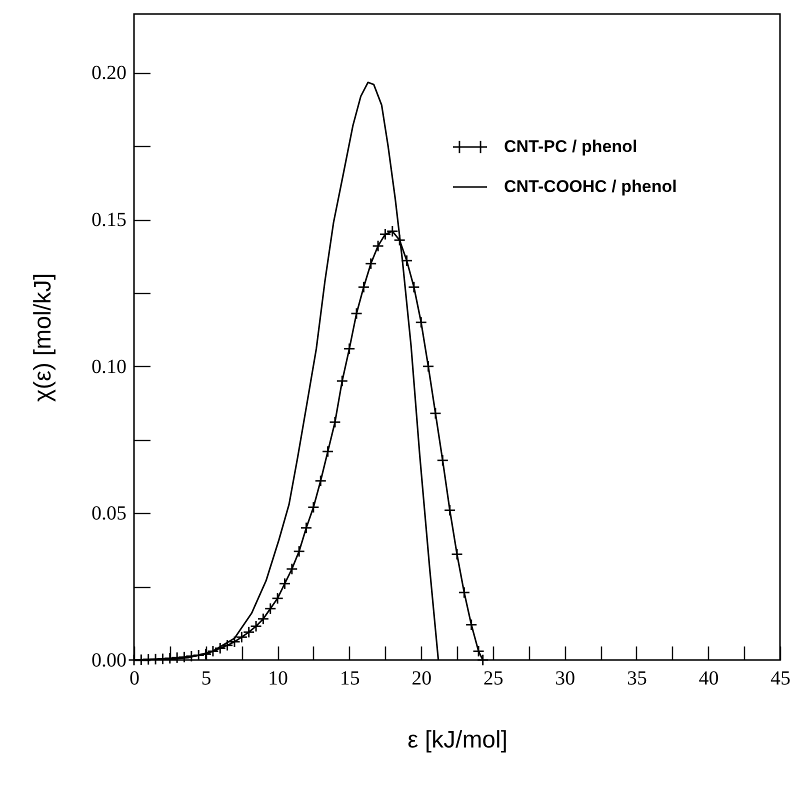  What do you see at coordinates (708, 679) in the screenshot?
I see `x-tick-label: 40` at bounding box center [708, 679].